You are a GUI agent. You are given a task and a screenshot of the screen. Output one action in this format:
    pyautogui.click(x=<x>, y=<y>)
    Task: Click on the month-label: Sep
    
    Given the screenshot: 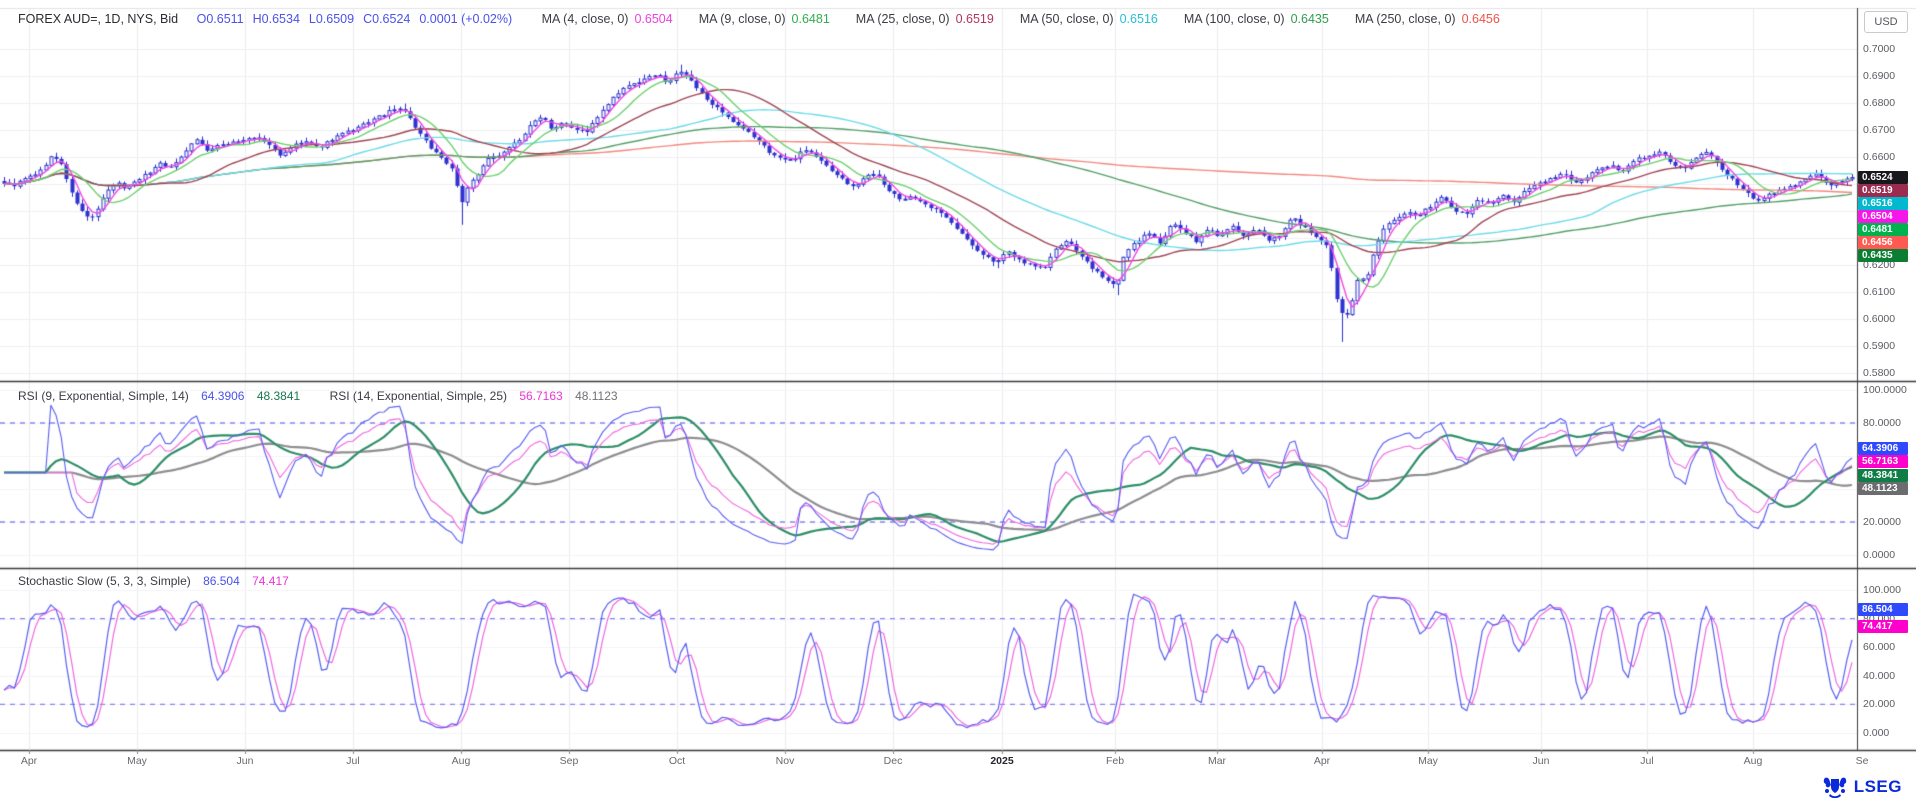 What is the action you would take?
    pyautogui.click(x=569, y=761)
    